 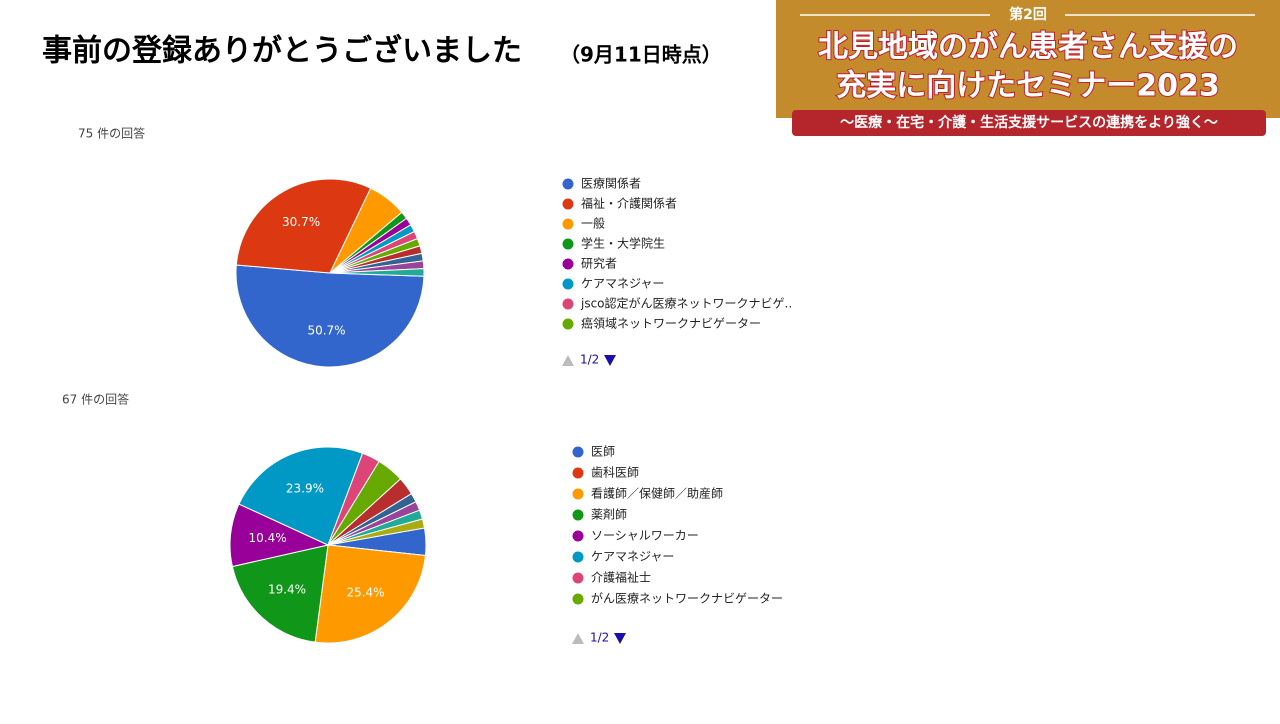 I want to click on legend-label: 看護師／保健師／助産師, so click(x=657, y=493).